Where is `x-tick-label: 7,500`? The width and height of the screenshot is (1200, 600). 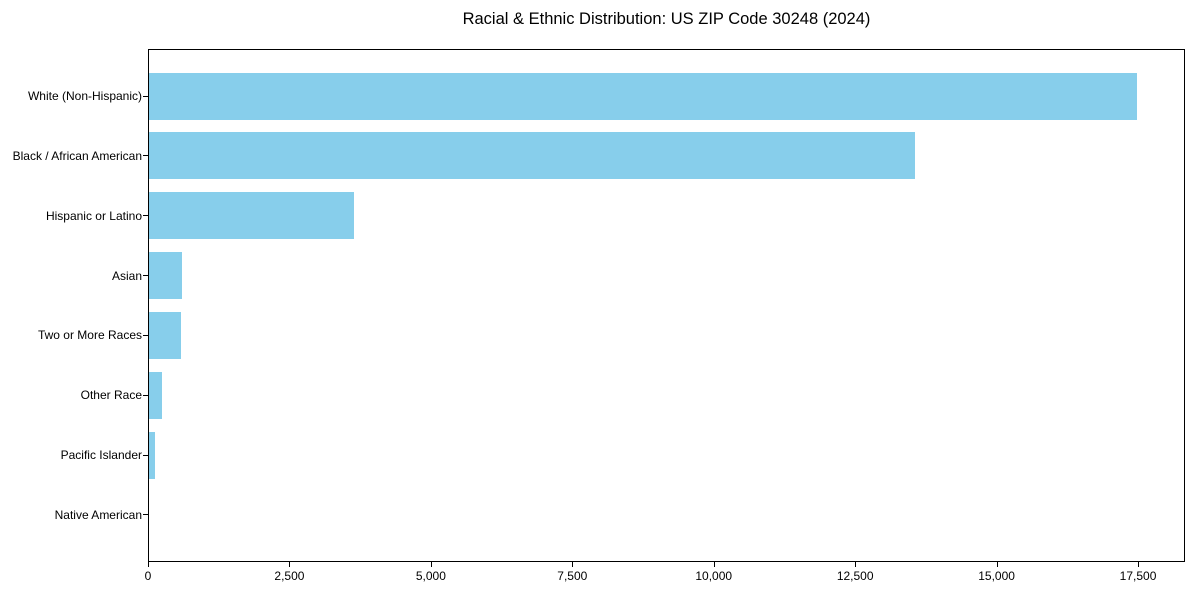 x-tick-label: 7,500 is located at coordinates (572, 576).